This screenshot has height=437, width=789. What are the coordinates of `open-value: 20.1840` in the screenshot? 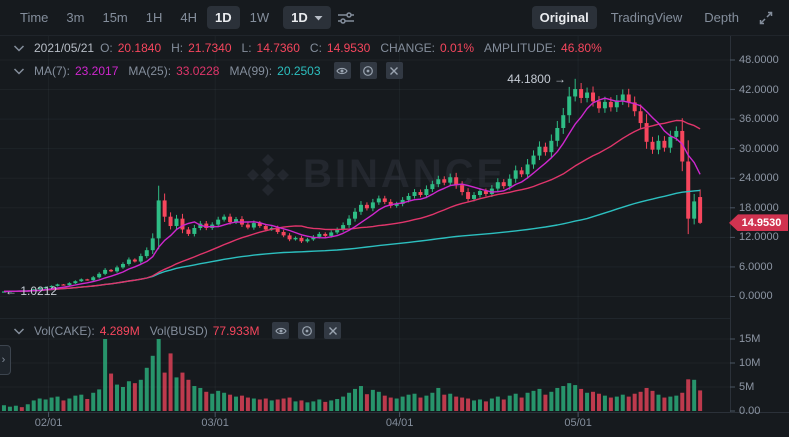 It's located at (139, 48).